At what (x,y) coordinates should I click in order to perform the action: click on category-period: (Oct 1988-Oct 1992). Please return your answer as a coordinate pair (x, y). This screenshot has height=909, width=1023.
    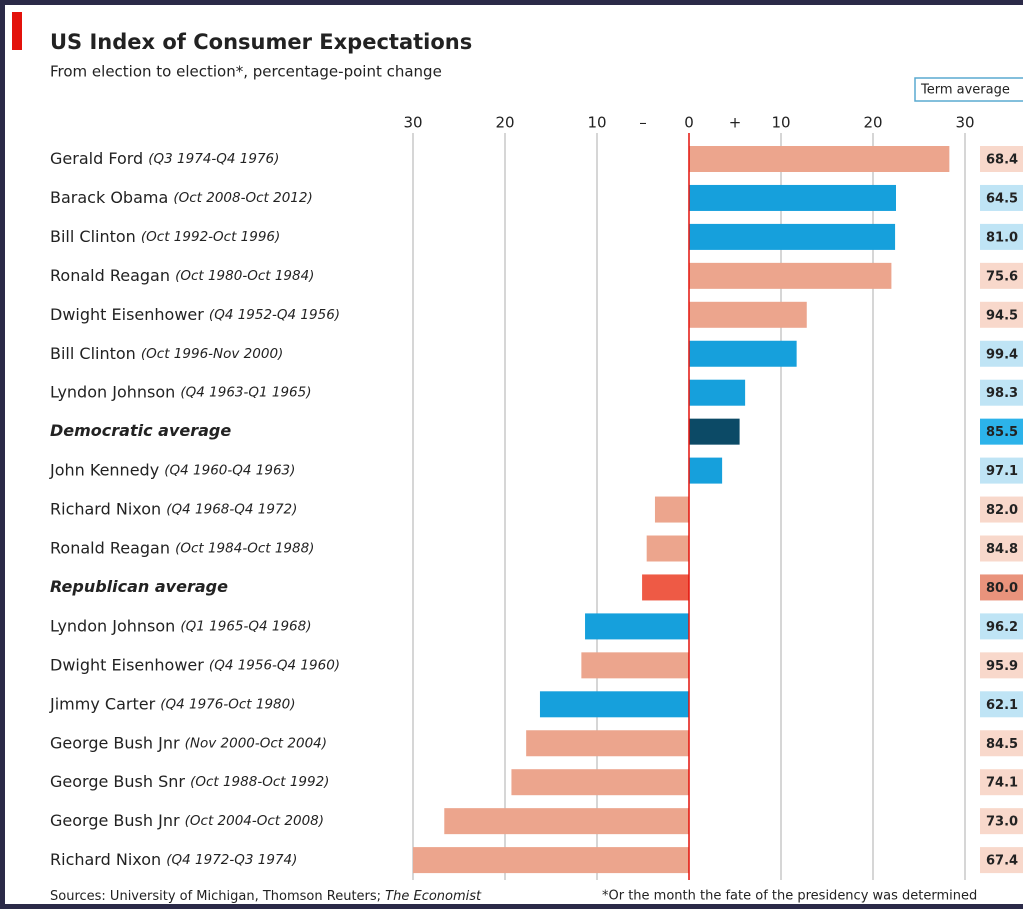
    Looking at the image, I should click on (259, 782).